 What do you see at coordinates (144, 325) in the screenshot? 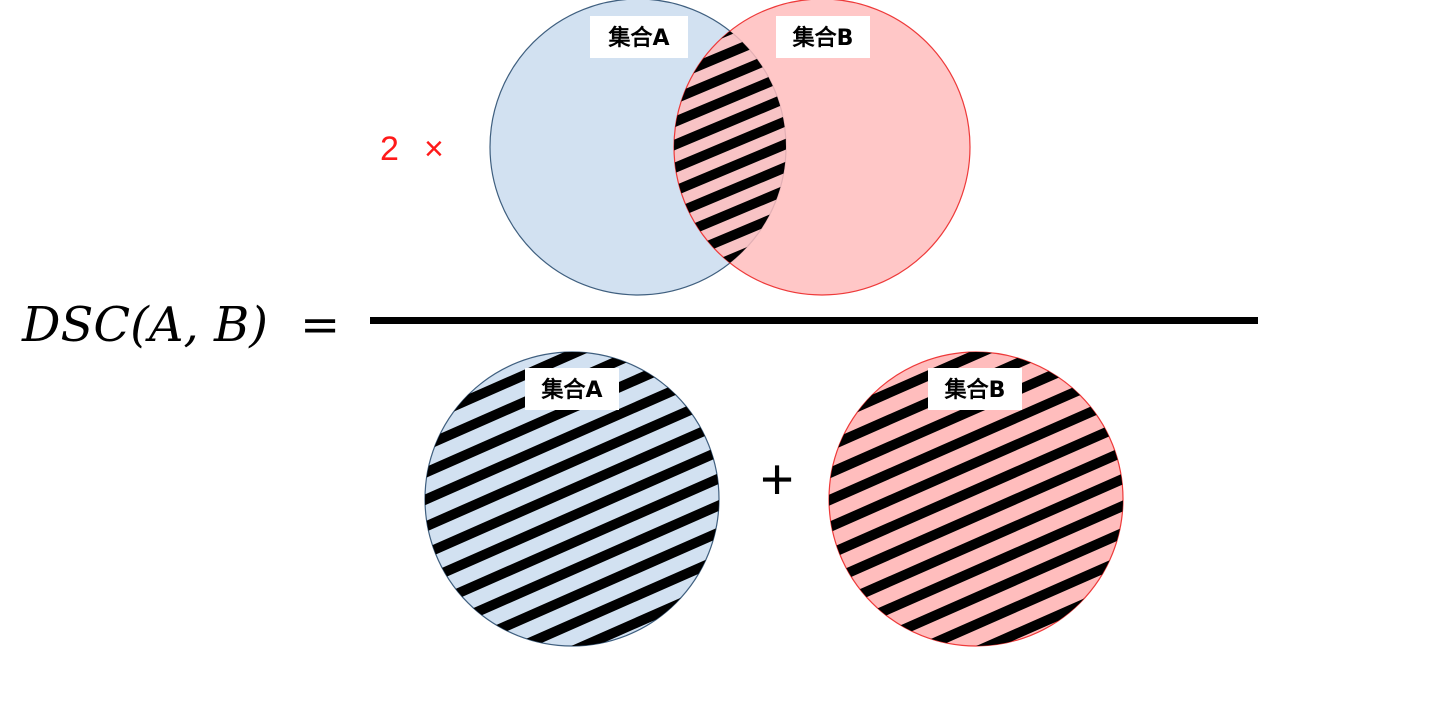
I see `formula-lhs: DSC(A, B)` at bounding box center [144, 325].